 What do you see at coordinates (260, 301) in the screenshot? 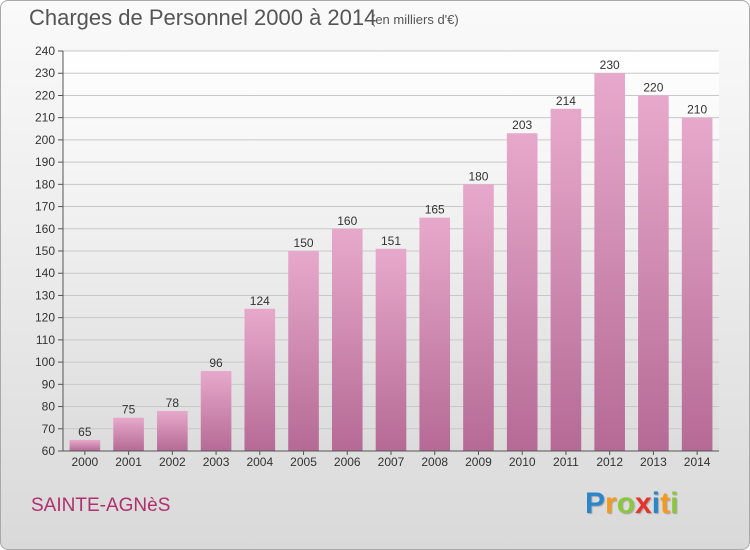
I see `data-label: 124` at bounding box center [260, 301].